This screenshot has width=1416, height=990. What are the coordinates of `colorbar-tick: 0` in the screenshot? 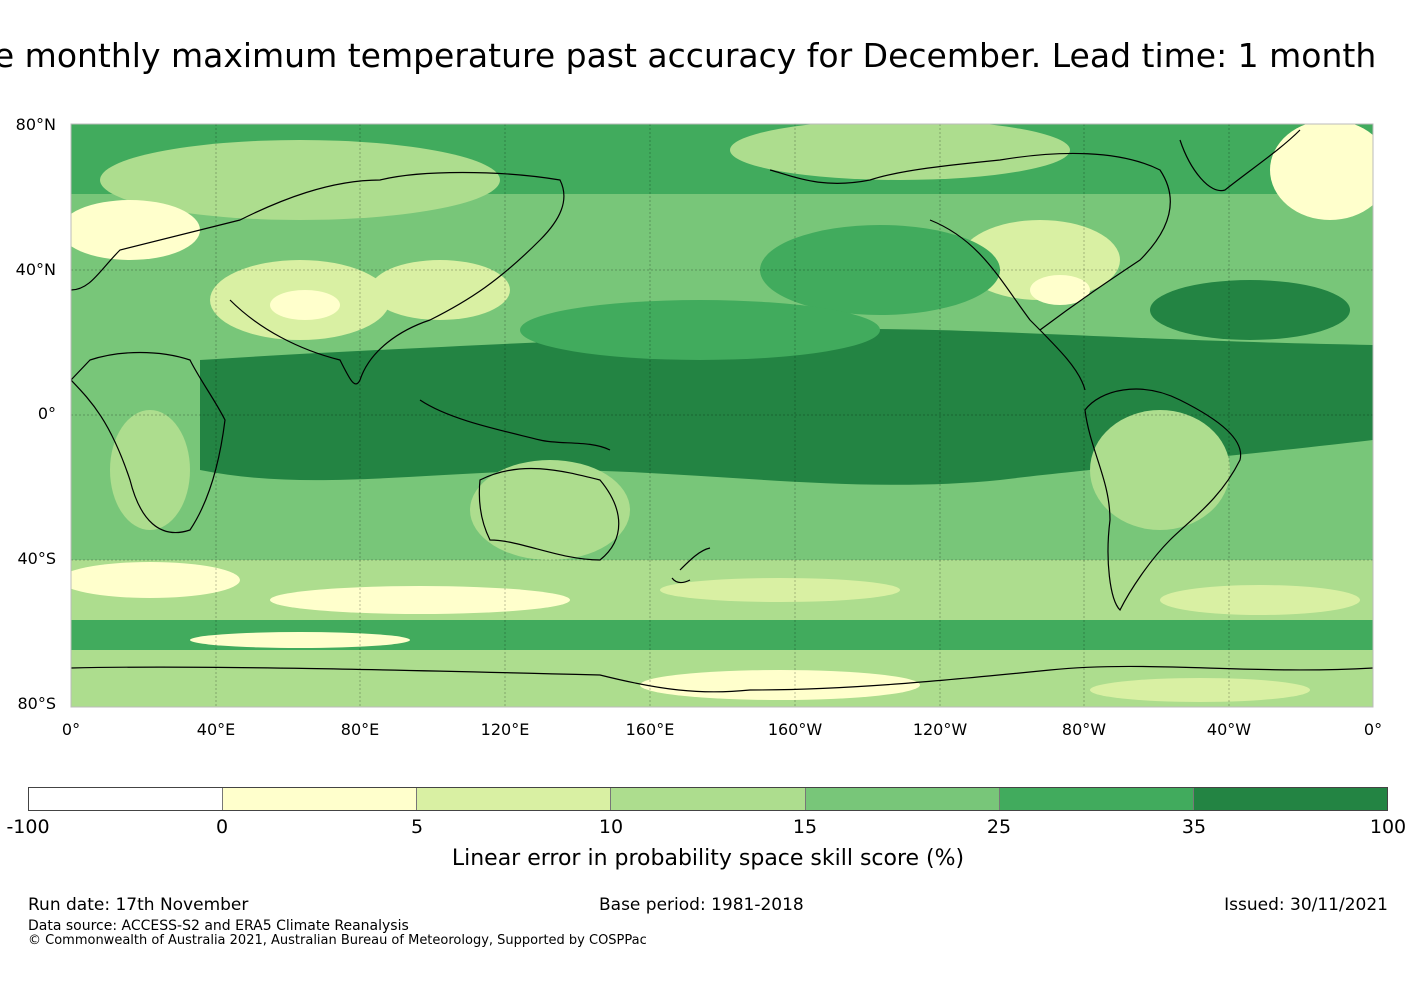 It's located at (222, 827).